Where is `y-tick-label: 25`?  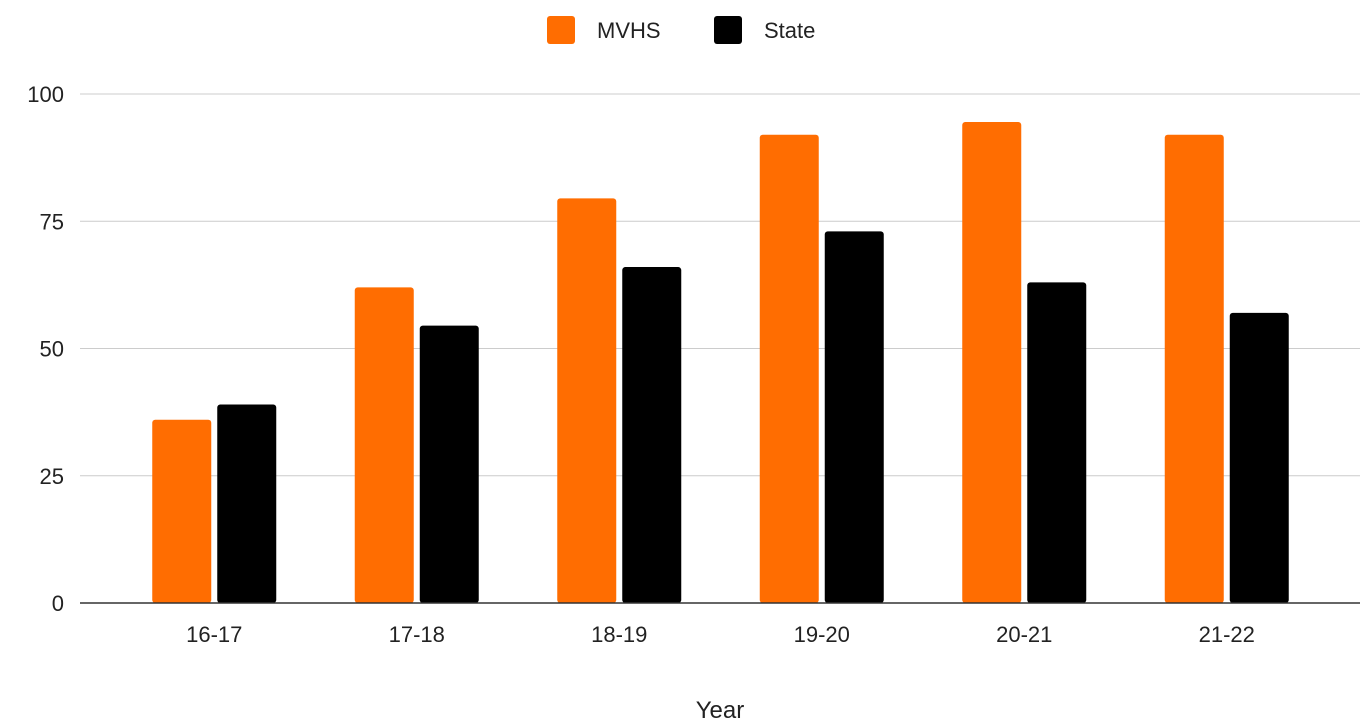
y-tick-label: 25 is located at coordinates (52, 476).